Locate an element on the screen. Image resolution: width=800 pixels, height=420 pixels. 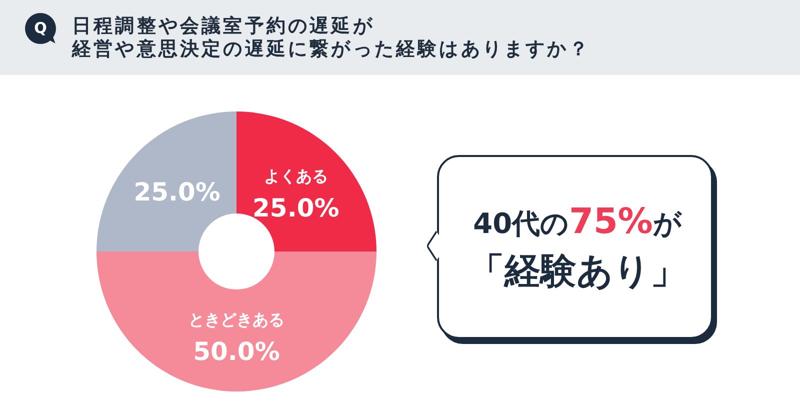
chart-subtitle: 経営や意思決定の遅延に繋がった経験はありますか？ is located at coordinates (331, 49).